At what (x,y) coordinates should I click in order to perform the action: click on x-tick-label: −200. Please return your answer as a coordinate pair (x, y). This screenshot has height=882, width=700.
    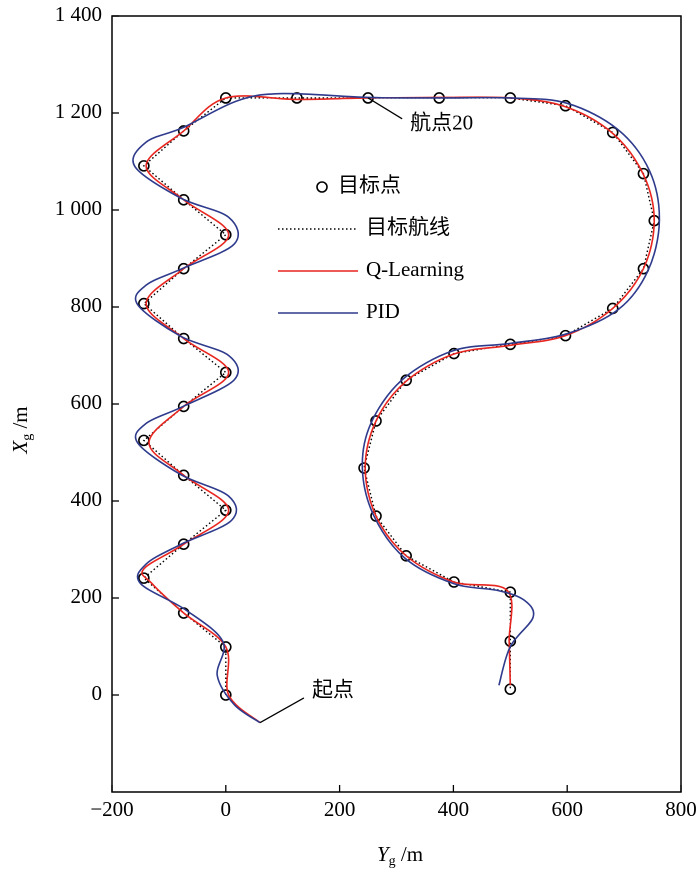
    Looking at the image, I should click on (111, 809).